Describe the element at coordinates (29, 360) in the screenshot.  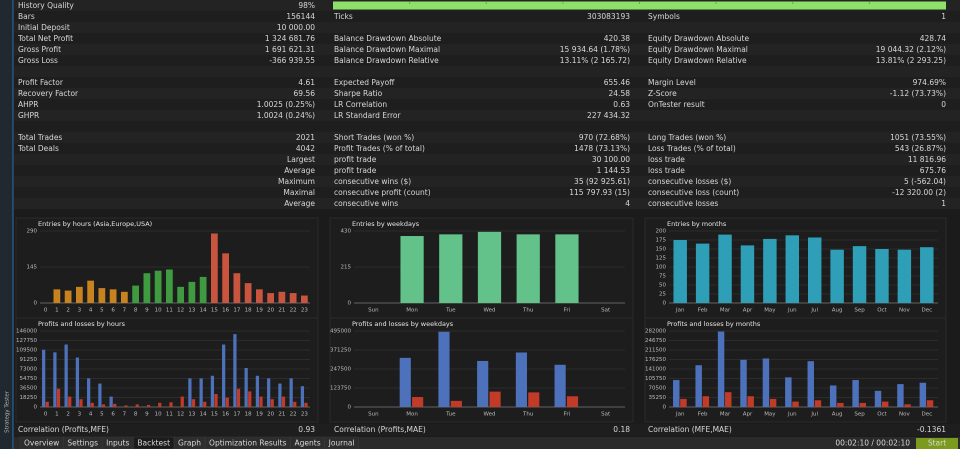
I see `y-tick-label: 91250` at that location.